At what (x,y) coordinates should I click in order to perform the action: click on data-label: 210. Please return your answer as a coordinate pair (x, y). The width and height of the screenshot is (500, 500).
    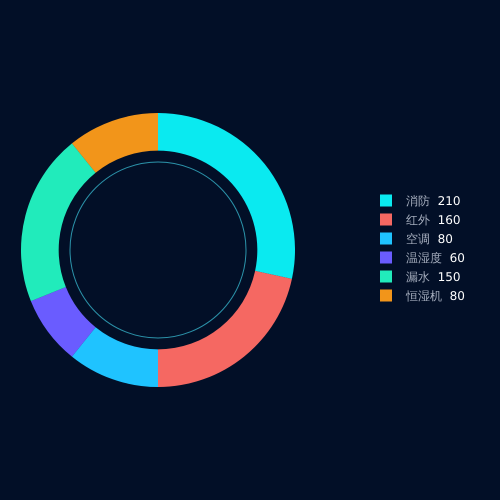
    Looking at the image, I should click on (449, 201).